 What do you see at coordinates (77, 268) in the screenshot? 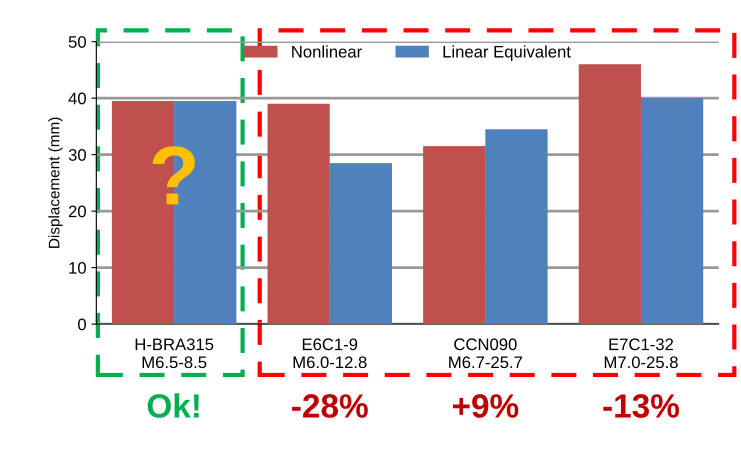
I see `y-tick-label: 10` at bounding box center [77, 268].